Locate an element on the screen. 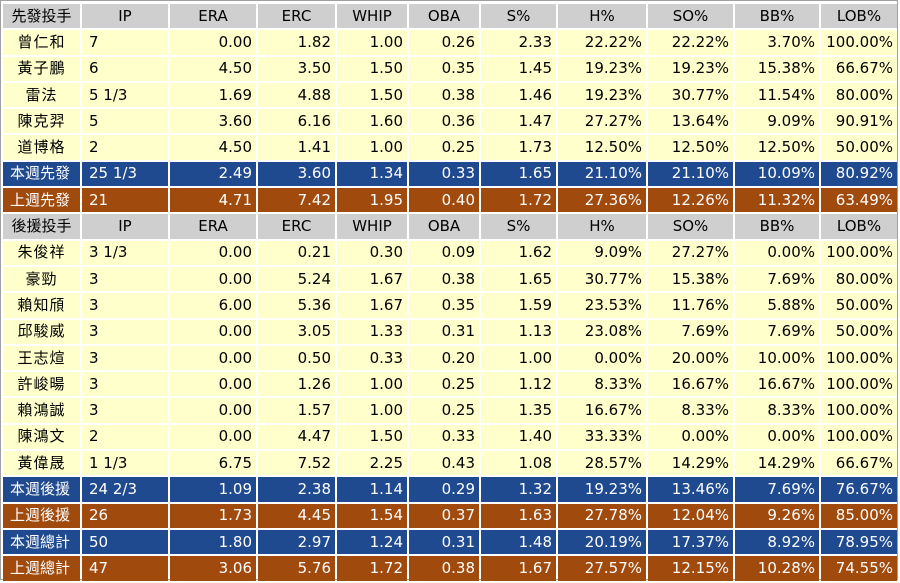 The width and height of the screenshot is (900, 583). cell-lob-pct: 85.00% is located at coordinates (859, 515).